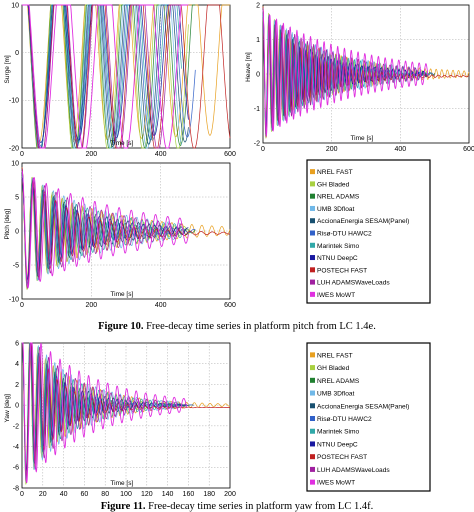 The height and width of the screenshot is (512, 474). What do you see at coordinates (337, 258) in the screenshot?
I see `legend-label: NTNU DeepC` at bounding box center [337, 258].